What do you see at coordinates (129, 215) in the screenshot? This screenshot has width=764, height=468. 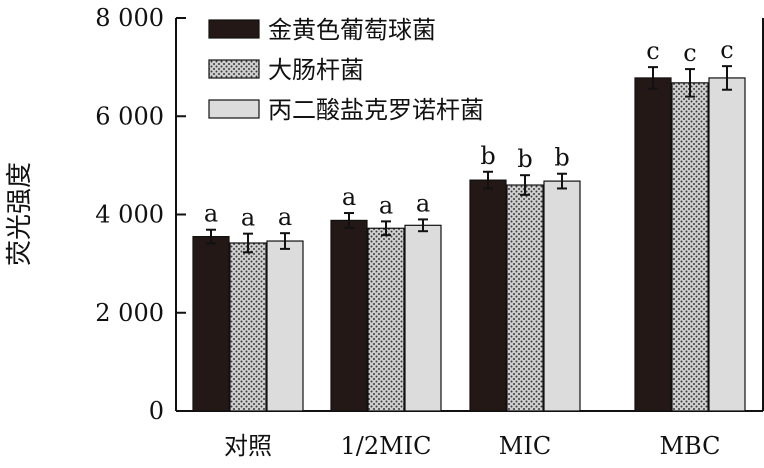 I see `y-tick-label: 4 000` at bounding box center [129, 215].